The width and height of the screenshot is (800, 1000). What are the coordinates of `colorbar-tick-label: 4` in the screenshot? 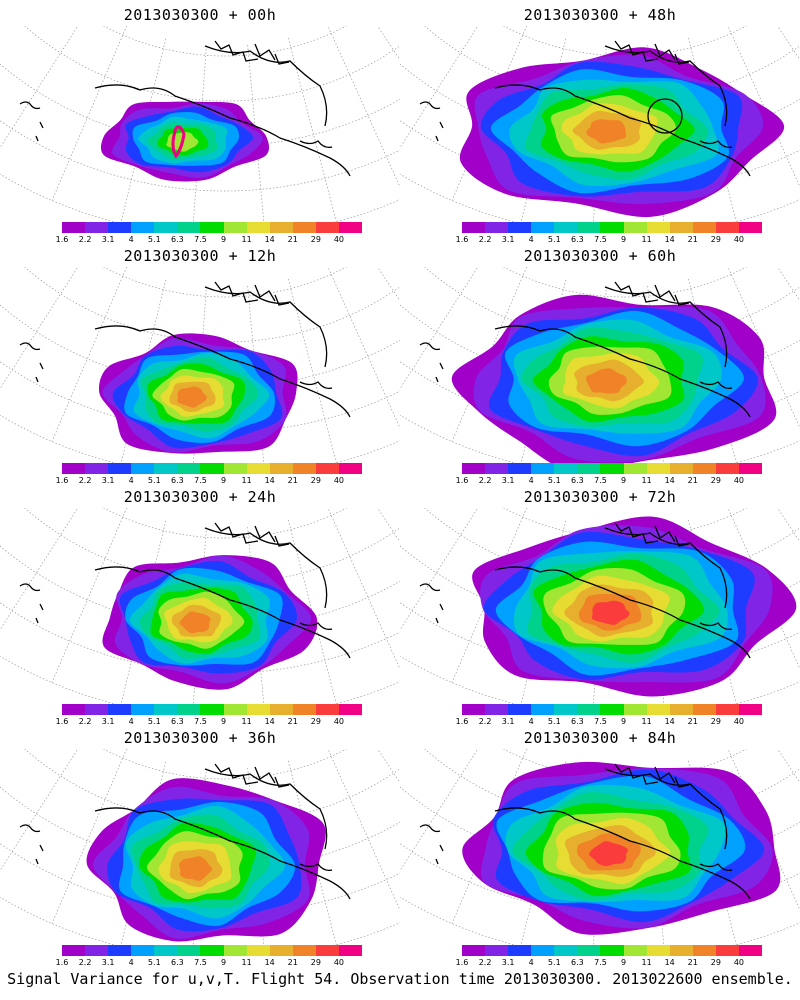 It's located at (131, 962).